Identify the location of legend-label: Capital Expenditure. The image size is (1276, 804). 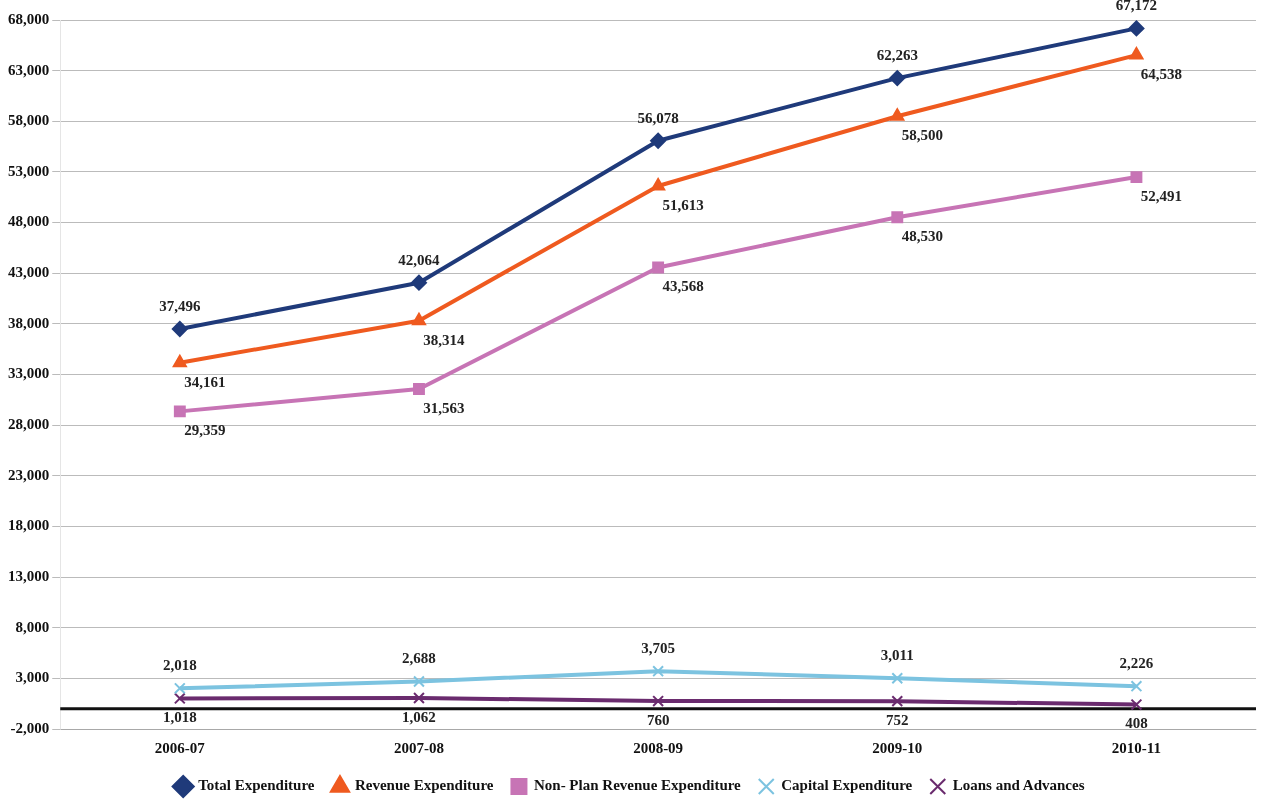
(847, 785).